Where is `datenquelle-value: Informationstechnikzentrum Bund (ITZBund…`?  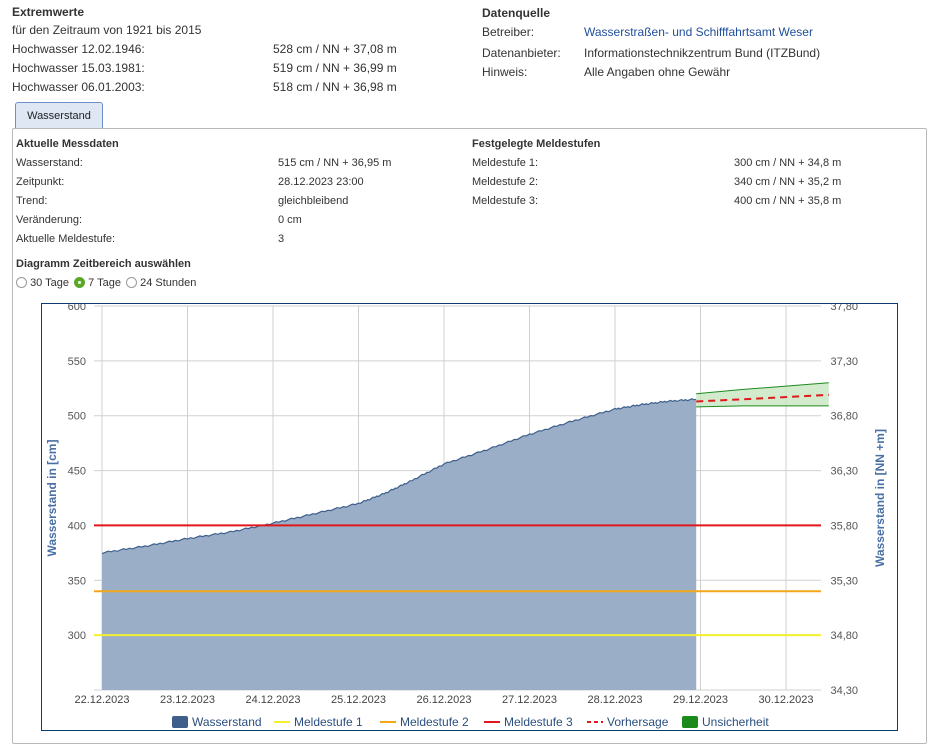
datenquelle-value: Informationstechnikzentrum Bund (ITZBund… is located at coordinates (702, 53).